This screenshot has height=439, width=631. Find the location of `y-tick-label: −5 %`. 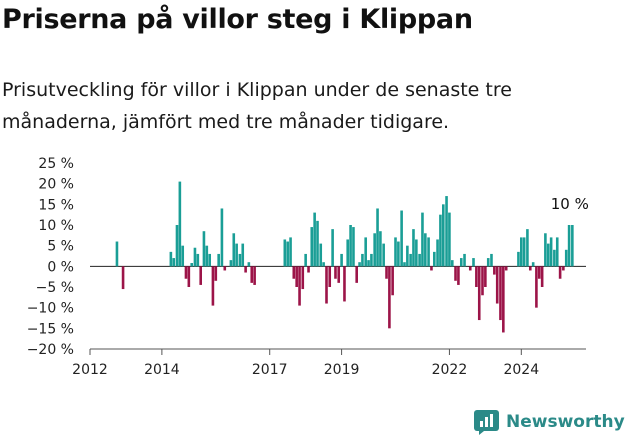

y-tick-label: −5 % is located at coordinates (55, 288).